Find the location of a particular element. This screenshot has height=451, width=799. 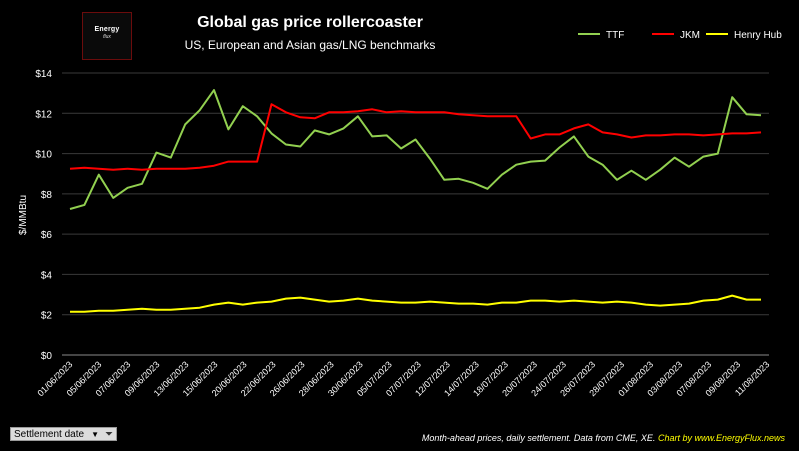

filter-funnel-icon: ⏷ is located at coordinates (109, 434).